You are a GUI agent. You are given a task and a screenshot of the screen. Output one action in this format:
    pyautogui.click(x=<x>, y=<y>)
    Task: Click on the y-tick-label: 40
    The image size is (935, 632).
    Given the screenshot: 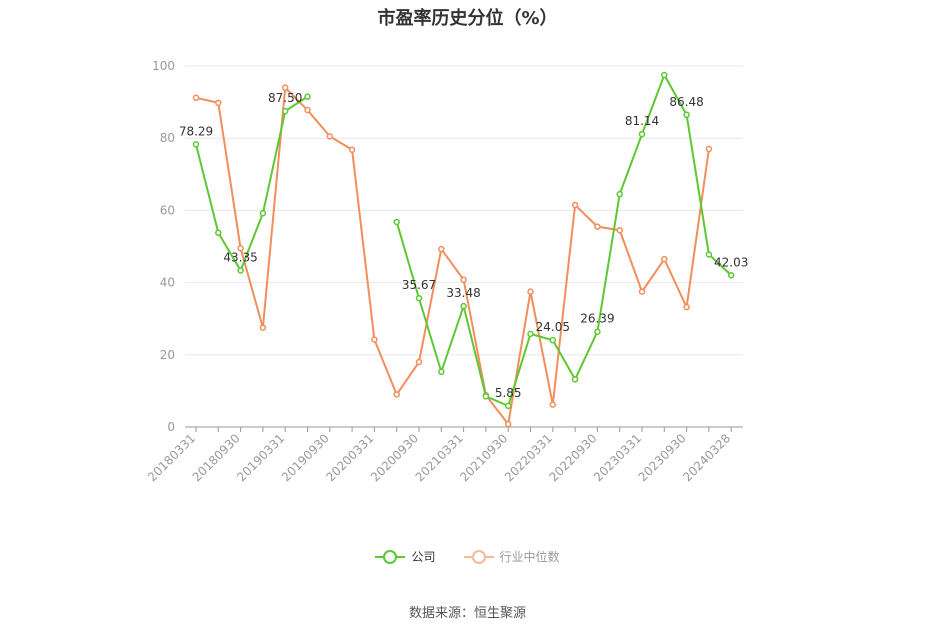 What is the action you would take?
    pyautogui.click(x=167, y=283)
    